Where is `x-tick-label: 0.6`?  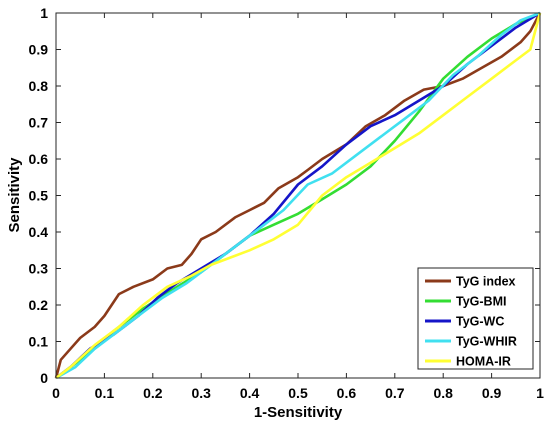 x-tick-label: 0.6 is located at coordinates (347, 393).